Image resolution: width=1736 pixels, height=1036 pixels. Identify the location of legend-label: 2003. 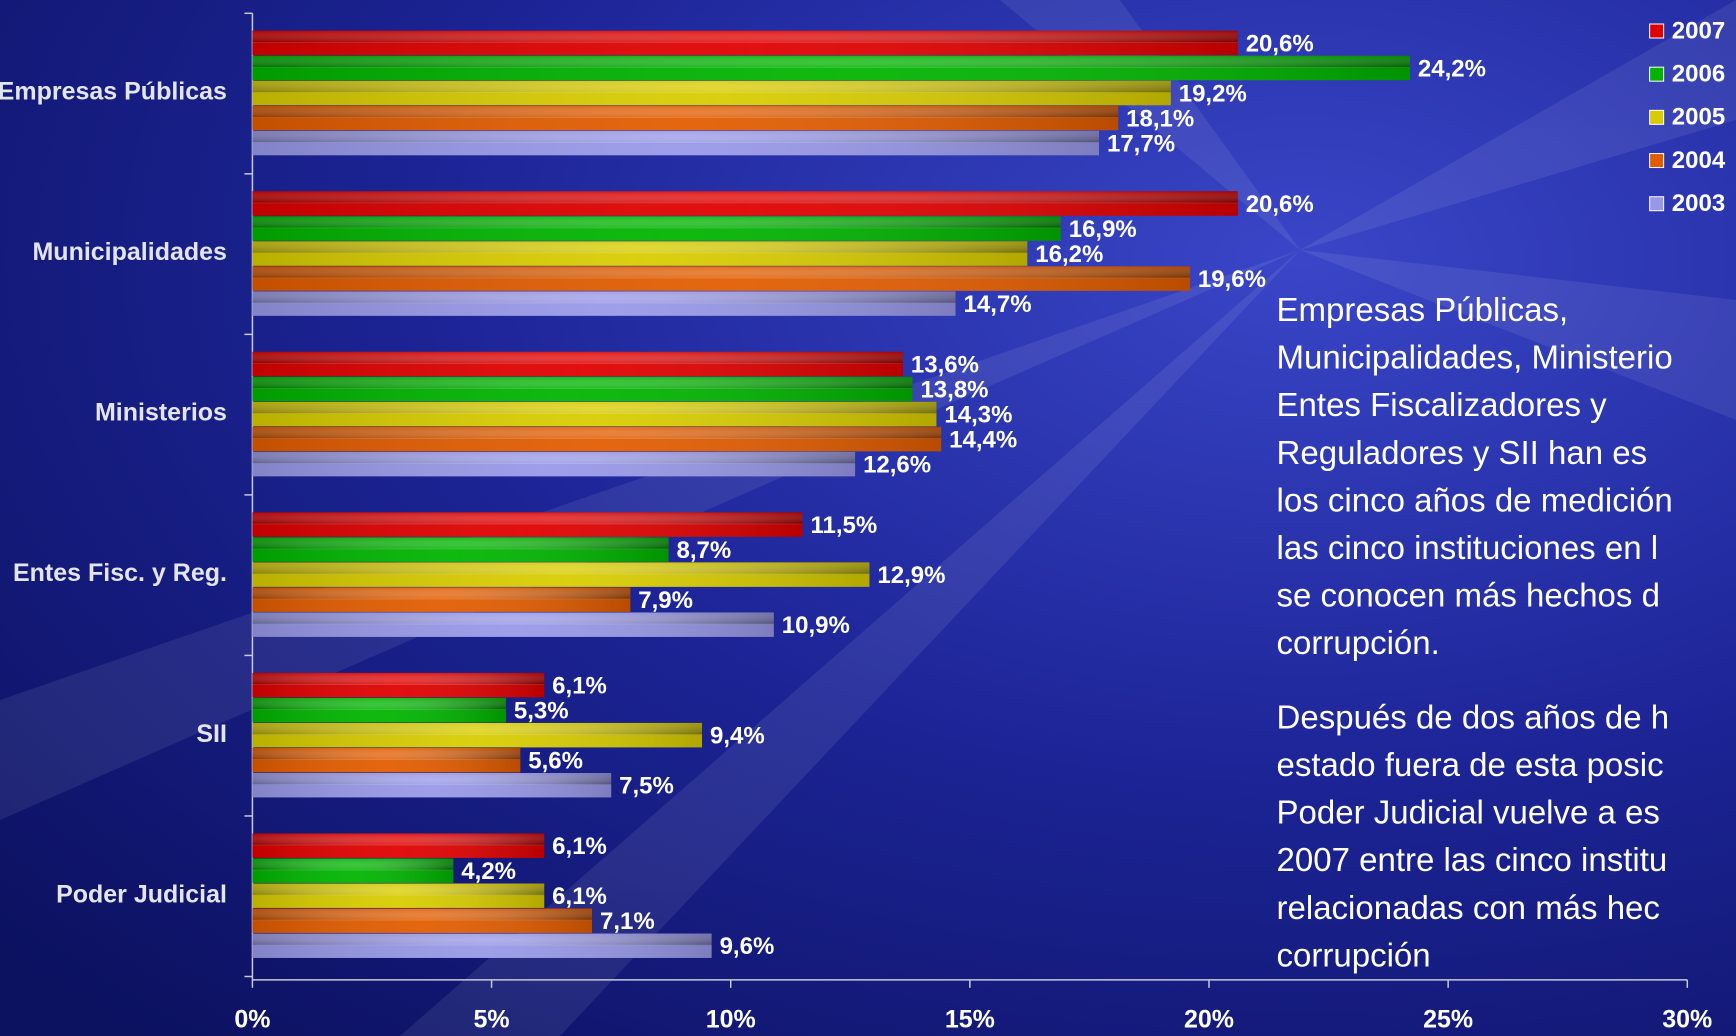
(1698, 203).